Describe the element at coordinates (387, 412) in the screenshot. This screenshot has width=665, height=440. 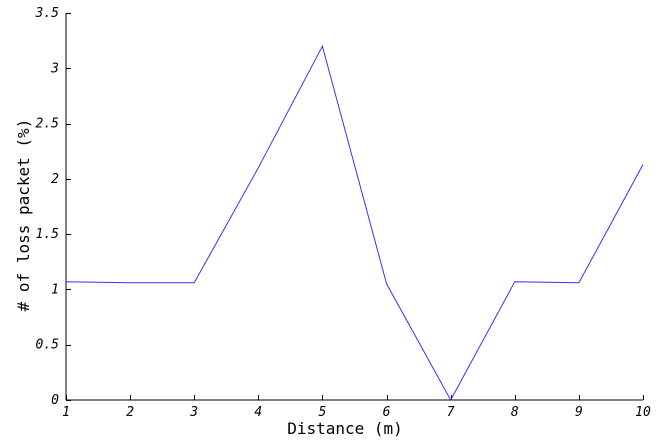
I see `x-tick-label: 6` at that location.